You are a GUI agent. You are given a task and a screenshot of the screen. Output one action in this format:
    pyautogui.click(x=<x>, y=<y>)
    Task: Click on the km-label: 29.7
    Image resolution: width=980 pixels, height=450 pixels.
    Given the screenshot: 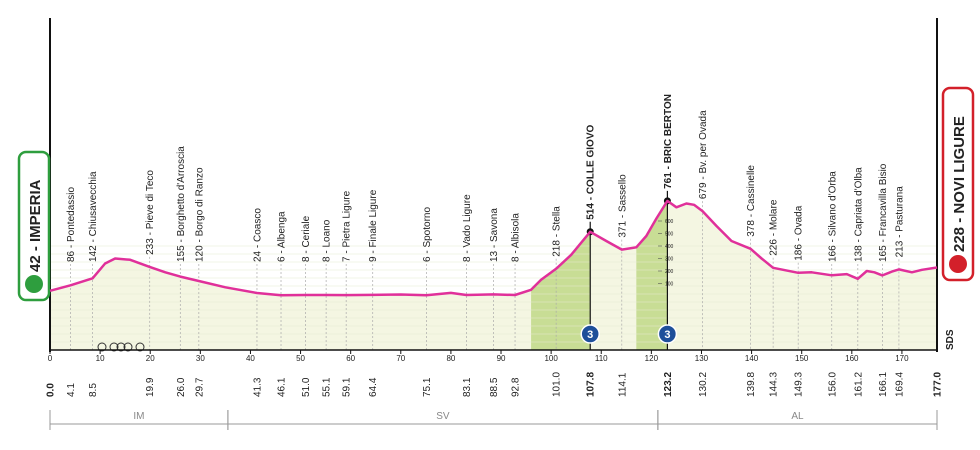 What is the action you would take?
    pyautogui.click(x=199, y=387)
    